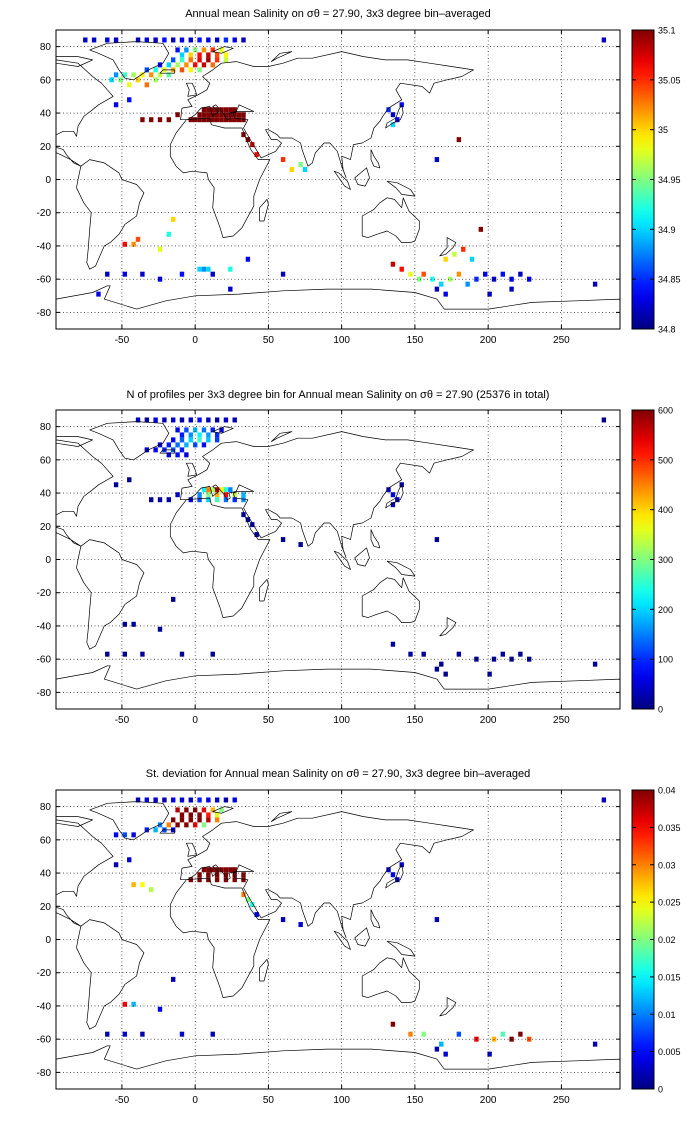 This screenshot has height=1140, width=696. What do you see at coordinates (269, 1100) in the screenshot?
I see `x-tick-label: 50` at bounding box center [269, 1100].